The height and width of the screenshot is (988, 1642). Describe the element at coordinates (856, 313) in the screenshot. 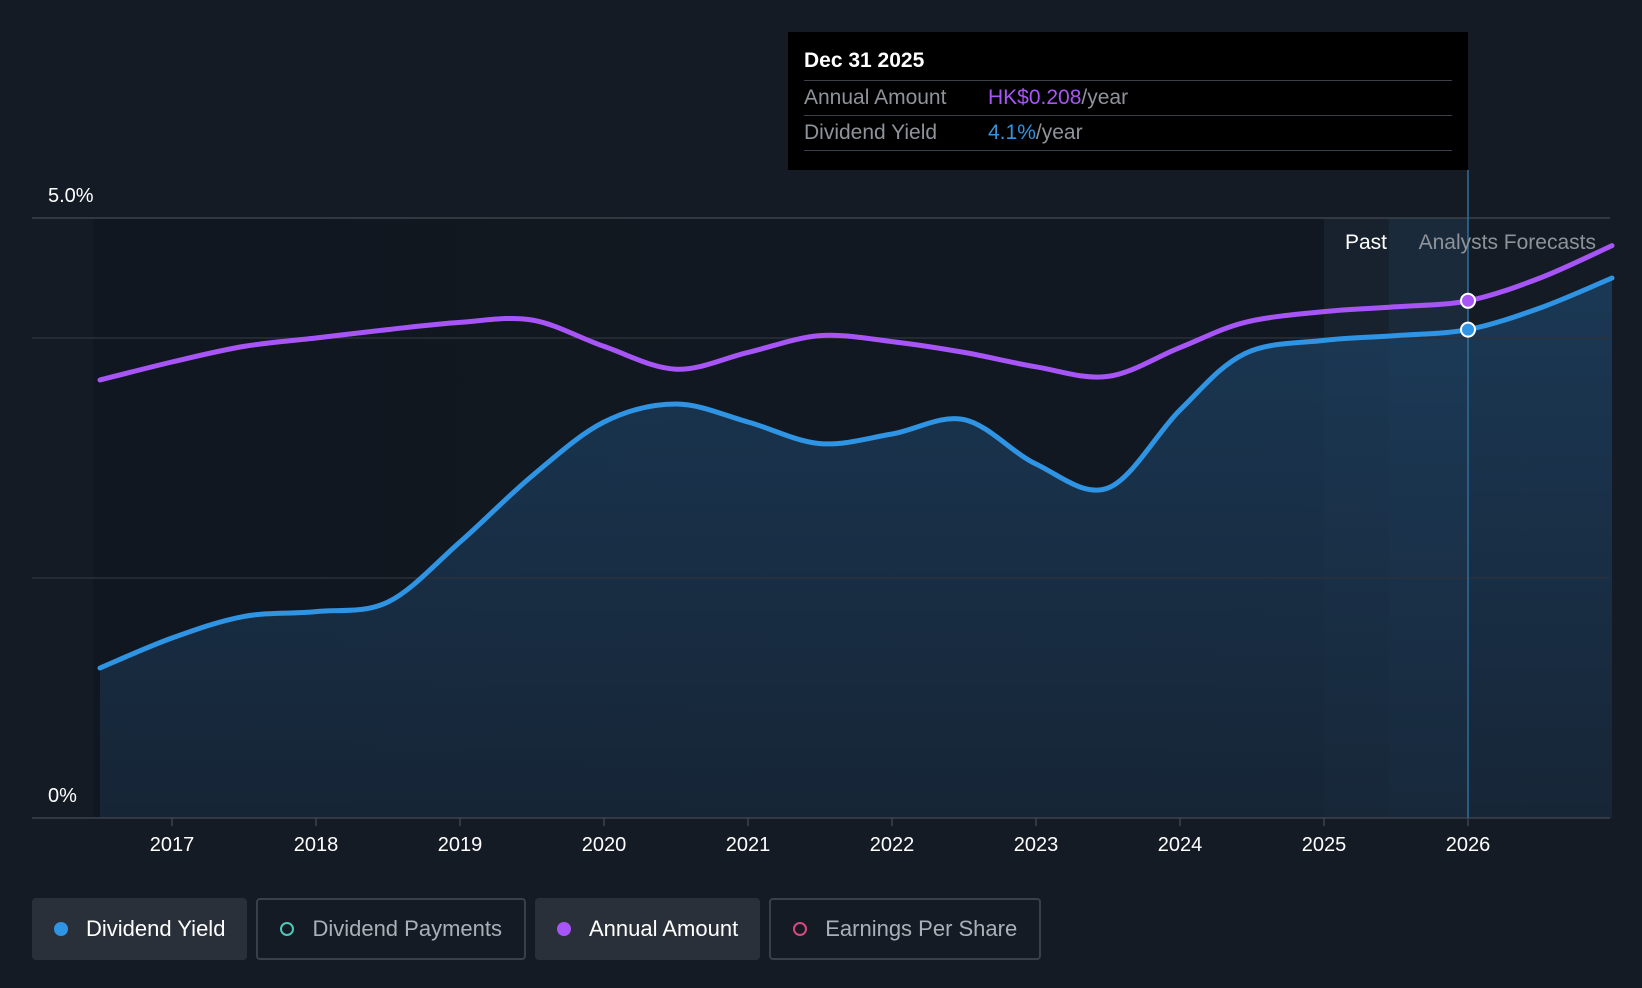

I see `annual-amount-line` at that location.